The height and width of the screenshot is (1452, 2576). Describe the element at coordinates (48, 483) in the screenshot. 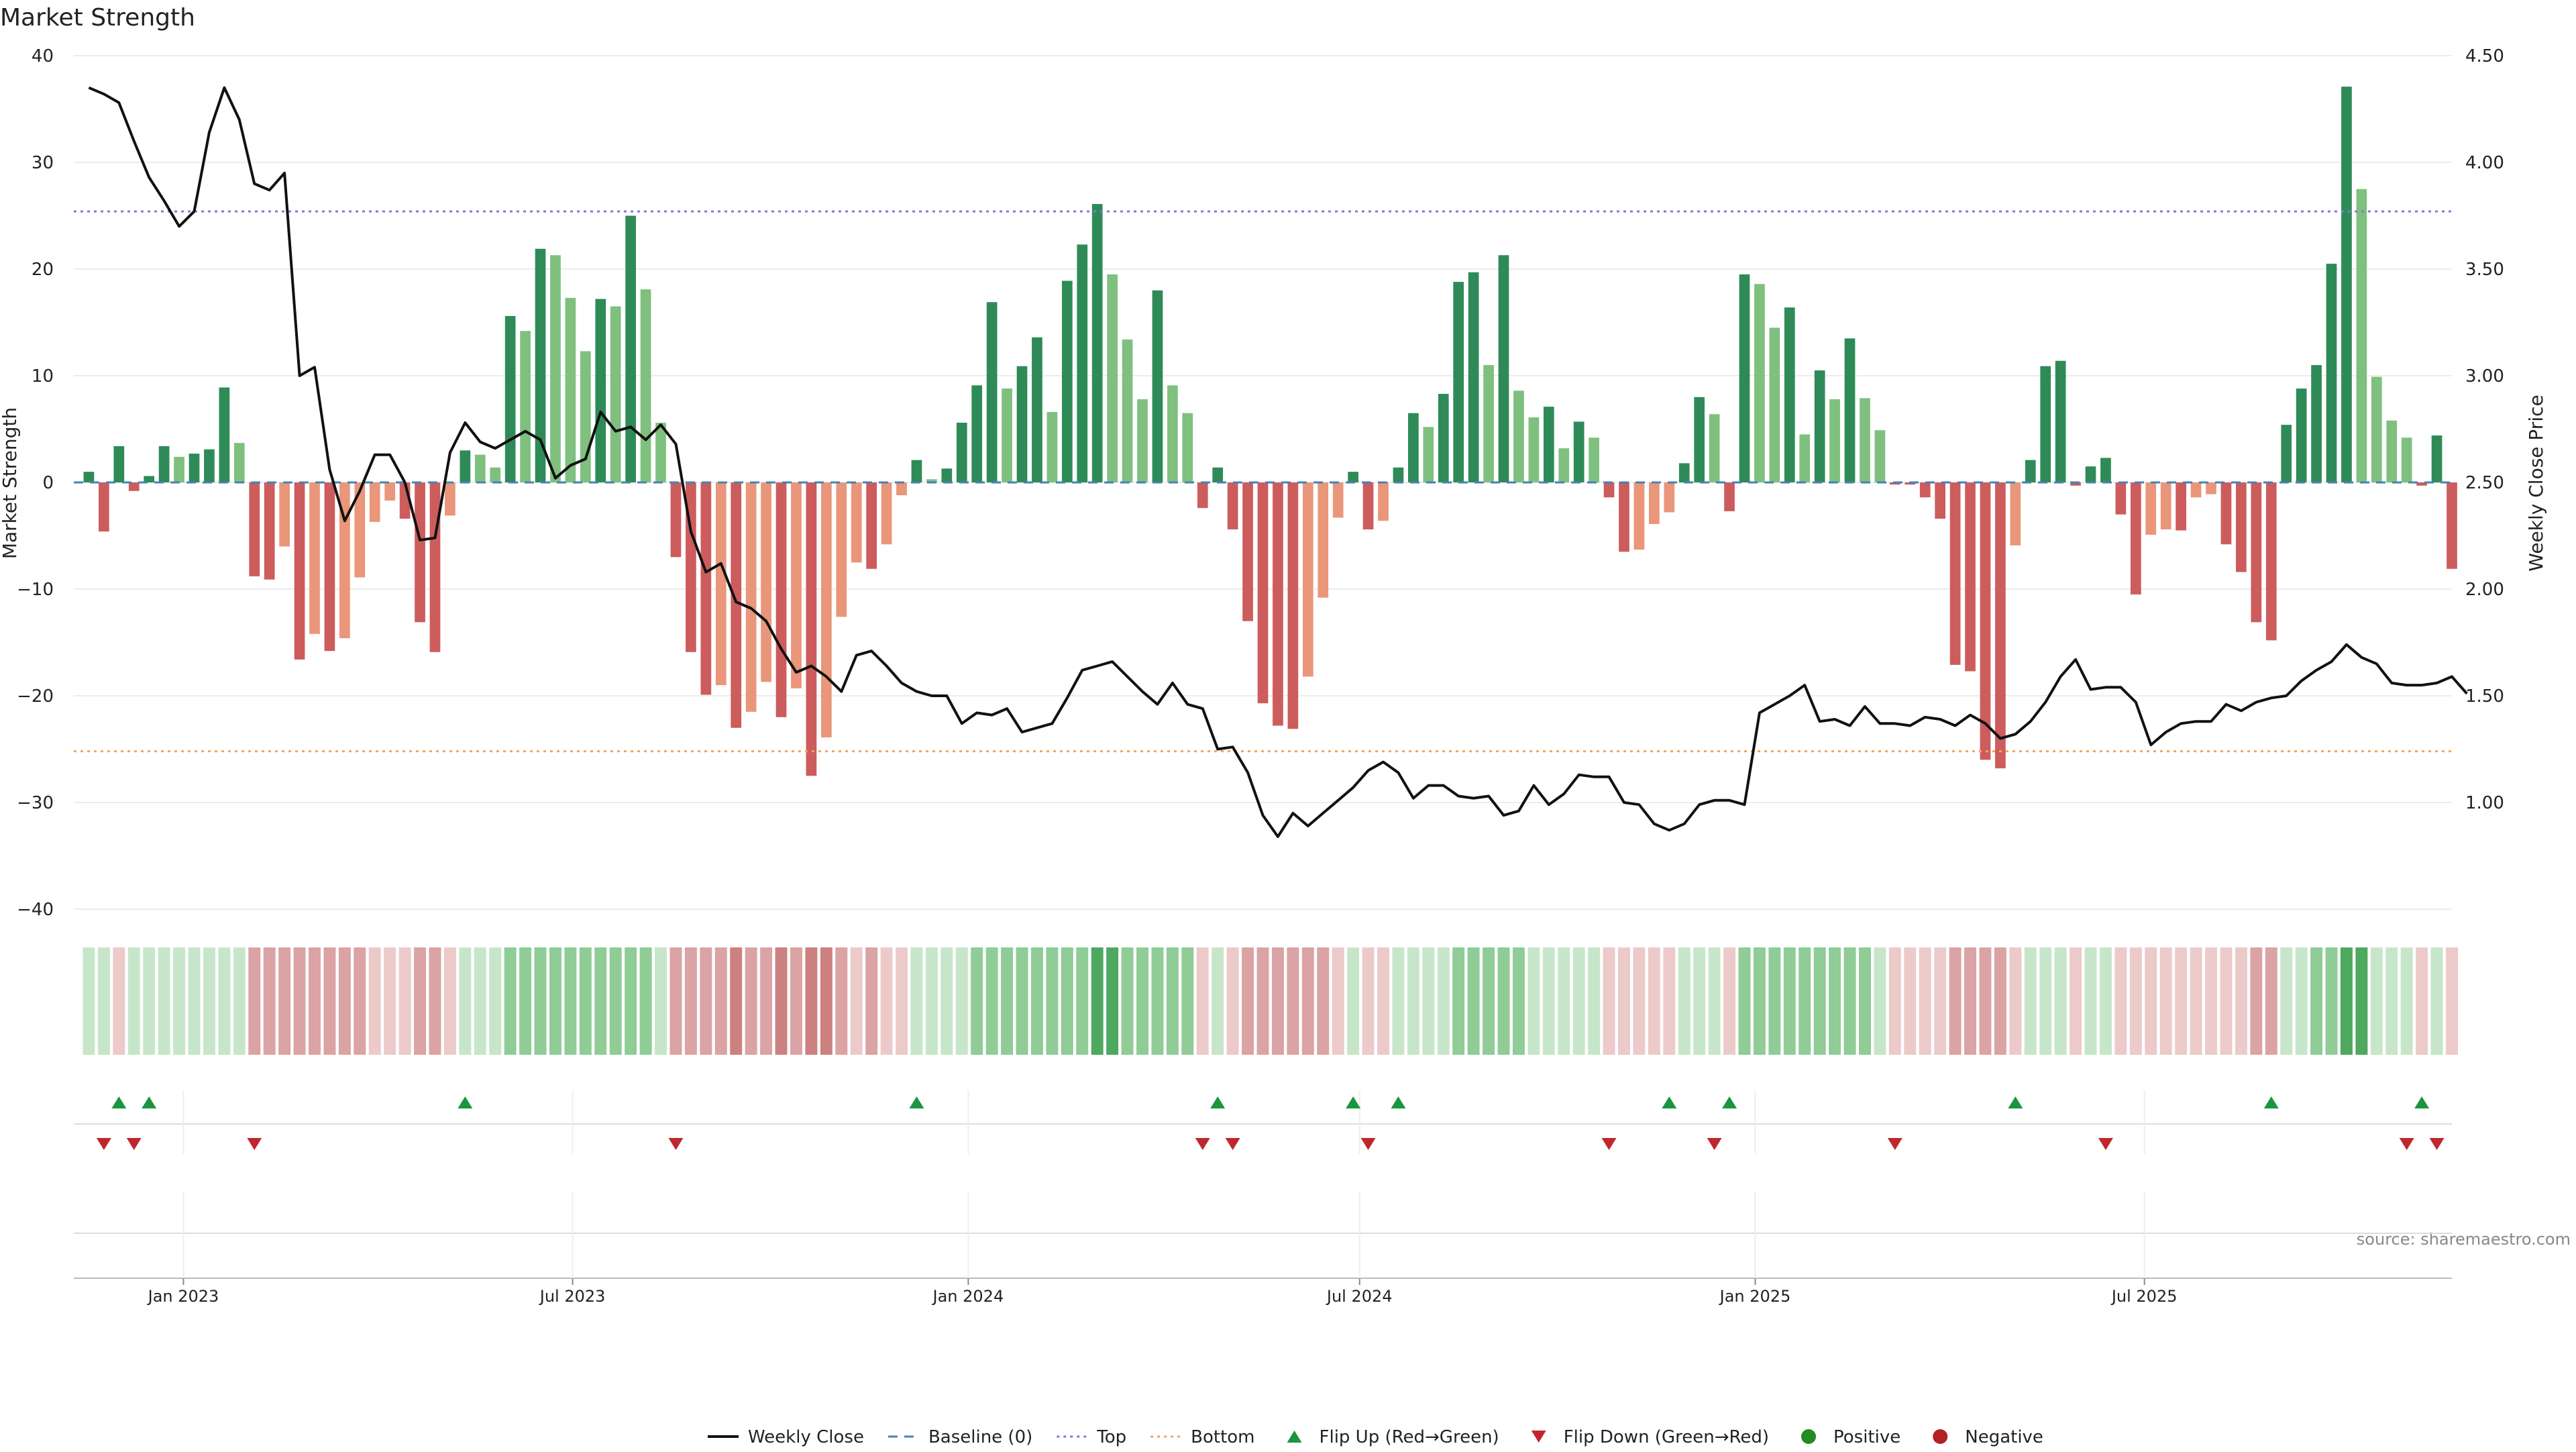

I see `y-left-tick-label: 0` at that location.